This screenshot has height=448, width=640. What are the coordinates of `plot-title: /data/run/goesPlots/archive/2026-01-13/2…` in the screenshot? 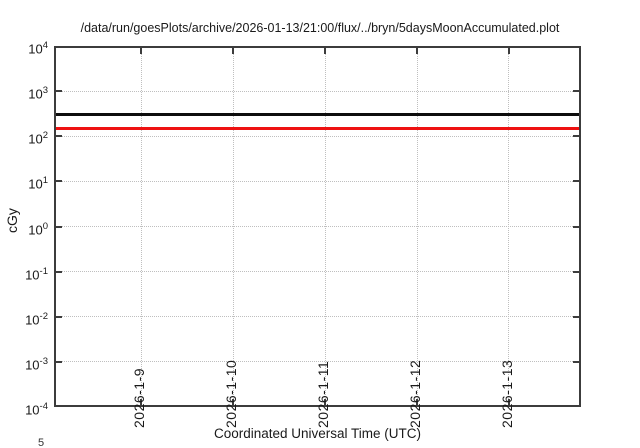 It's located at (320, 28).